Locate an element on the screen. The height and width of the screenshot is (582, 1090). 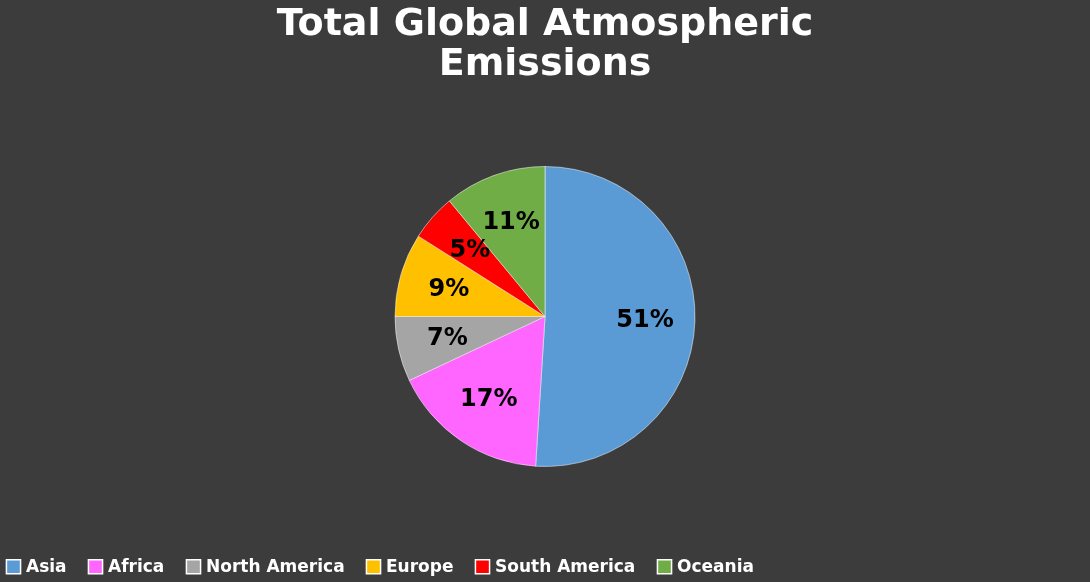
data-label: 17% is located at coordinates (489, 398).